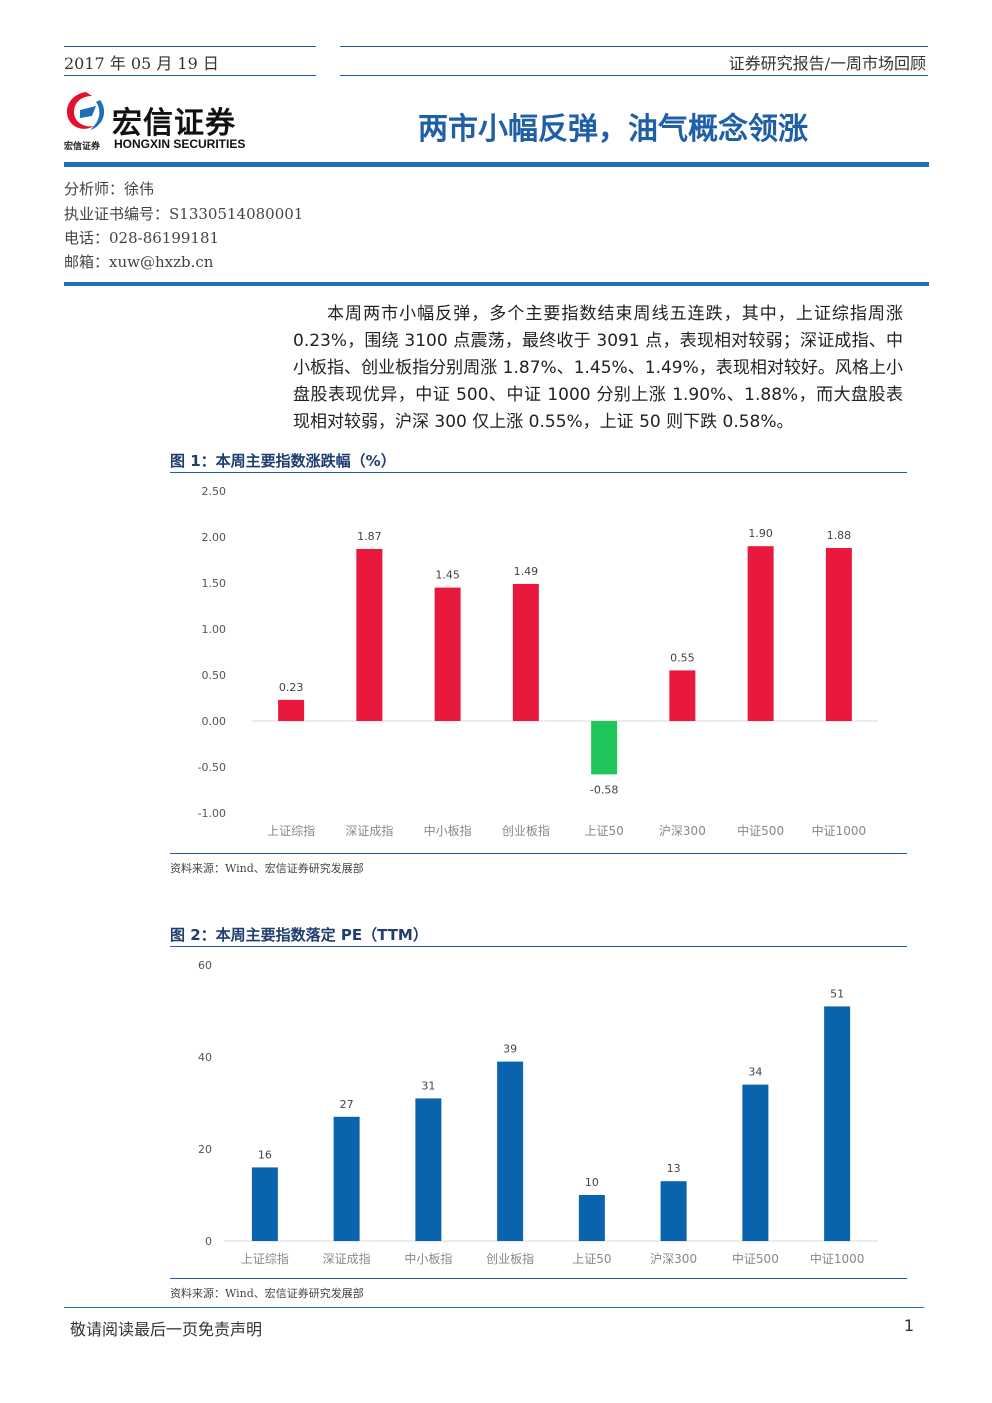 The image size is (992, 1403). What do you see at coordinates (283, 461) in the screenshot?
I see `figure-1-title: 图 1：本周主要指数涨跌幅（%）` at bounding box center [283, 461].